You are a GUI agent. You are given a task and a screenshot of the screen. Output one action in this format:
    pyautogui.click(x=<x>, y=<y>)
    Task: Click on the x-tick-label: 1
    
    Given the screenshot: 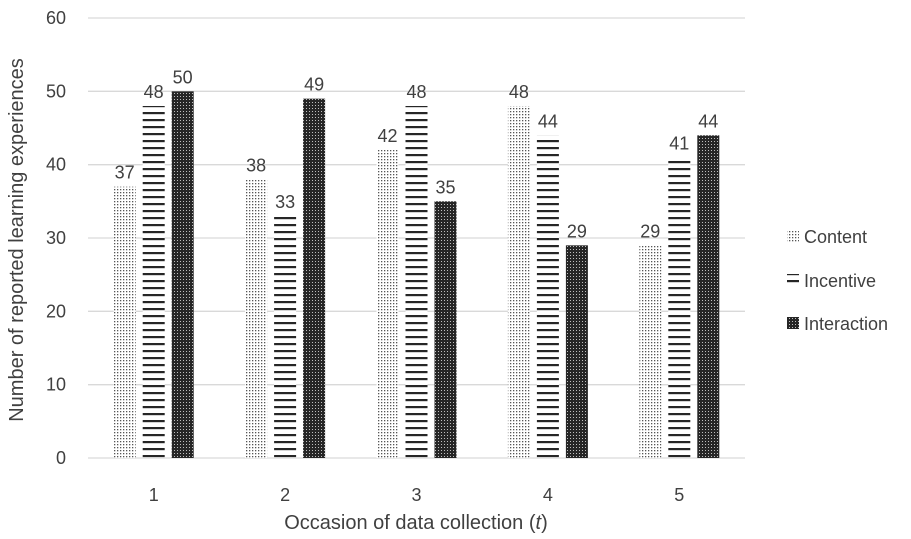 What is the action you would take?
    pyautogui.click(x=154, y=495)
    